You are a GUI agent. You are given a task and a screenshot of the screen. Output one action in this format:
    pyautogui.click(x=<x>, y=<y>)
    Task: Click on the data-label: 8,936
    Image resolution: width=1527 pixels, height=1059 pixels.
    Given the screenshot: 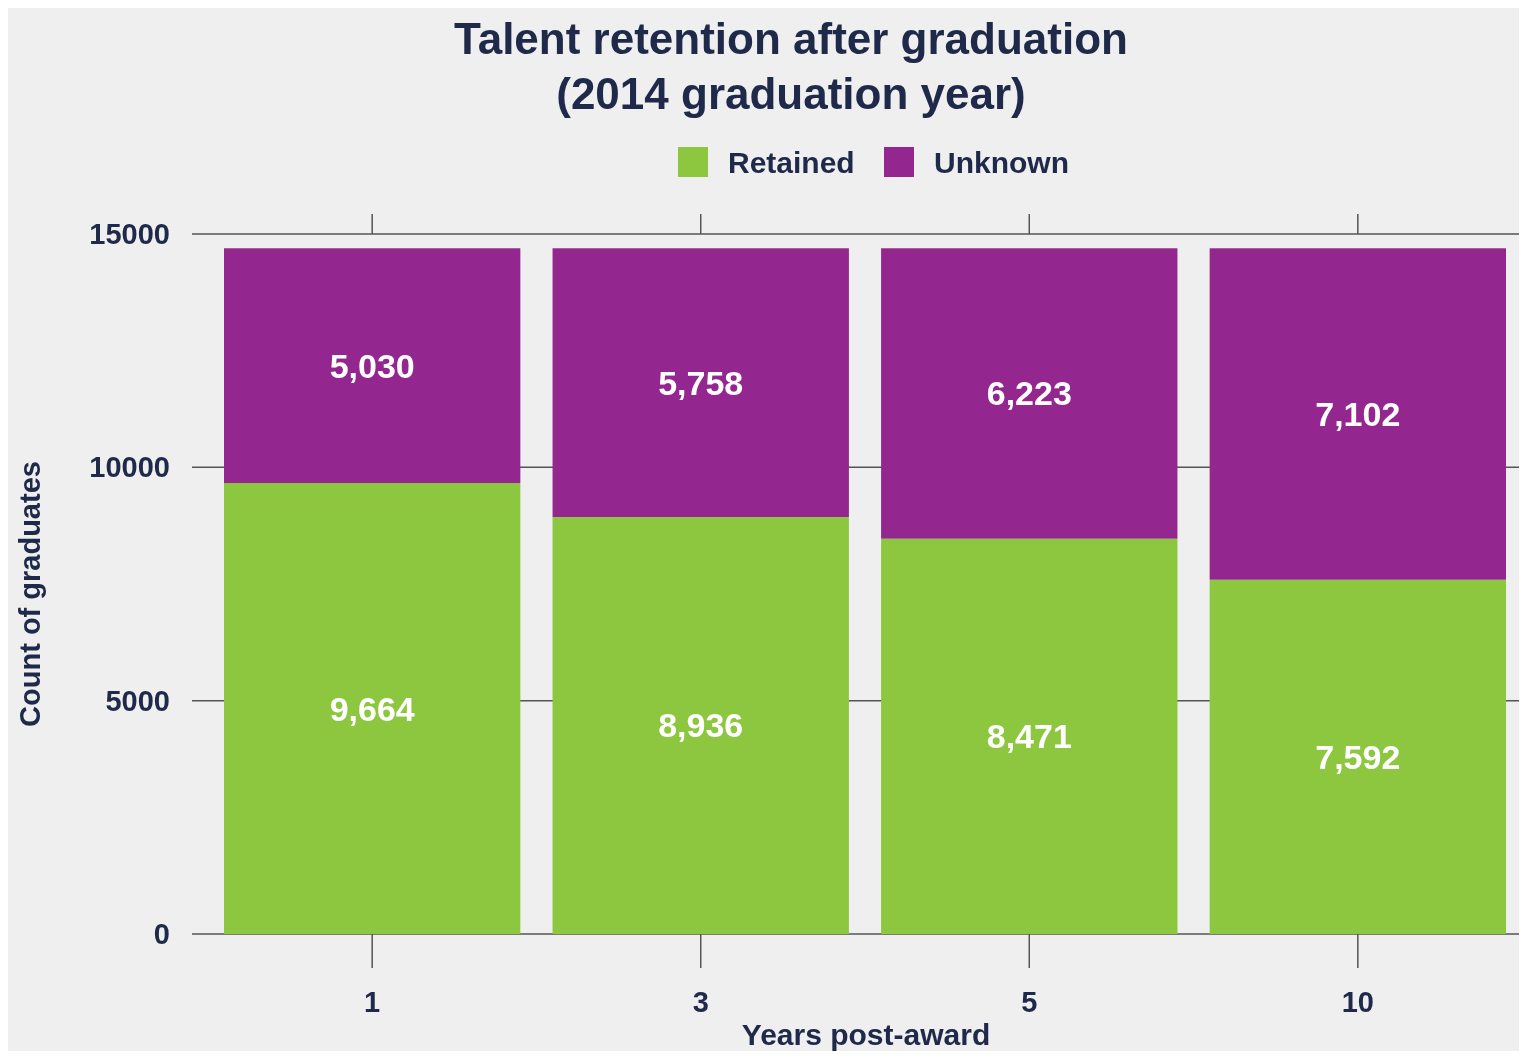 What is the action you would take?
    pyautogui.click(x=701, y=725)
    